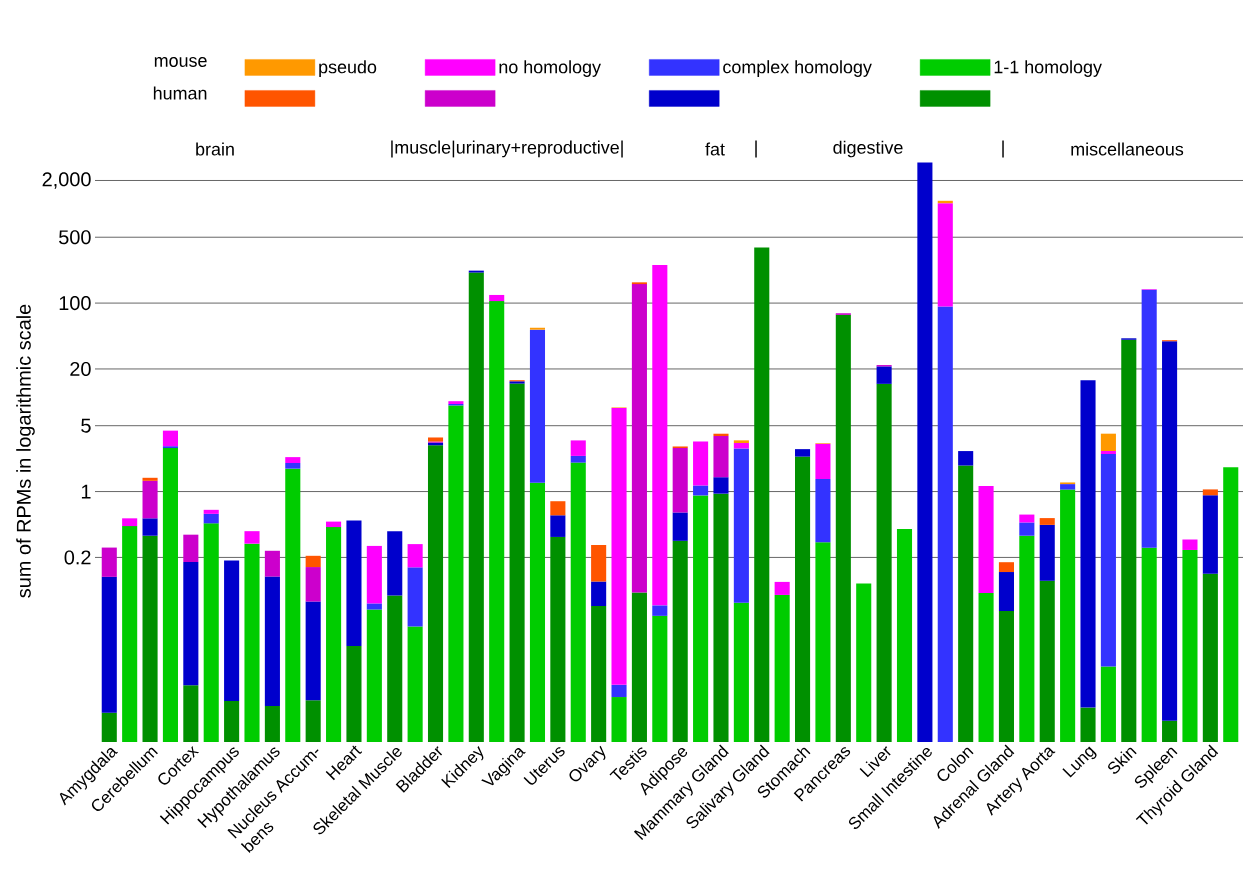  I want to click on y-tick-label: 500, so click(75, 237).